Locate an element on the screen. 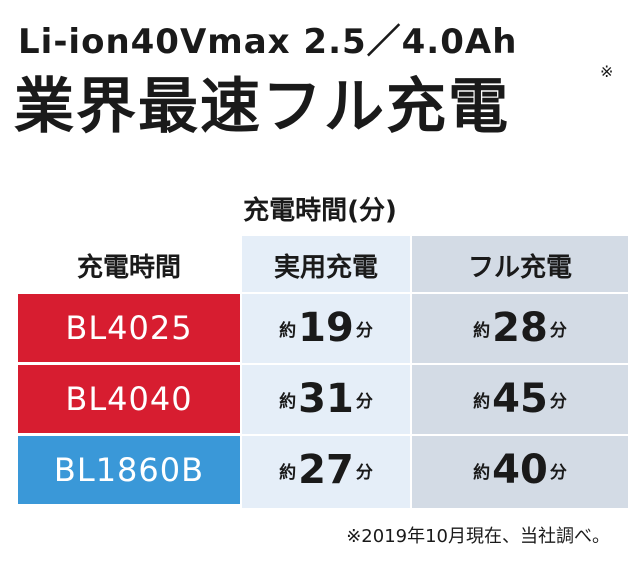 This screenshot has width=640, height=570. time-value: 45 is located at coordinates (520, 399).